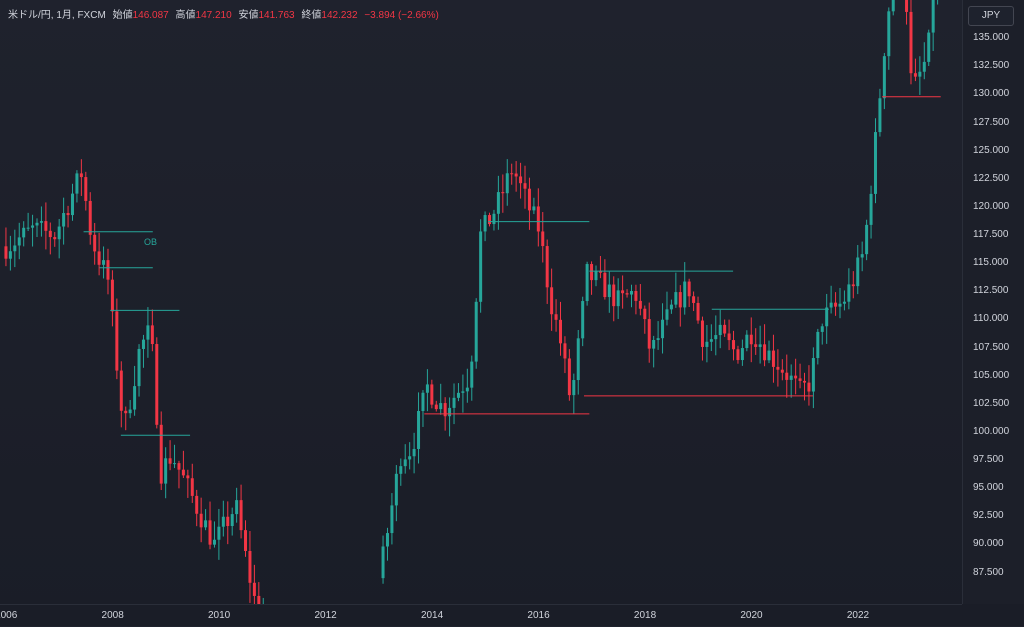 This screenshot has width=1024, height=627. I want to click on high-label: 高値, so click(185, 15).